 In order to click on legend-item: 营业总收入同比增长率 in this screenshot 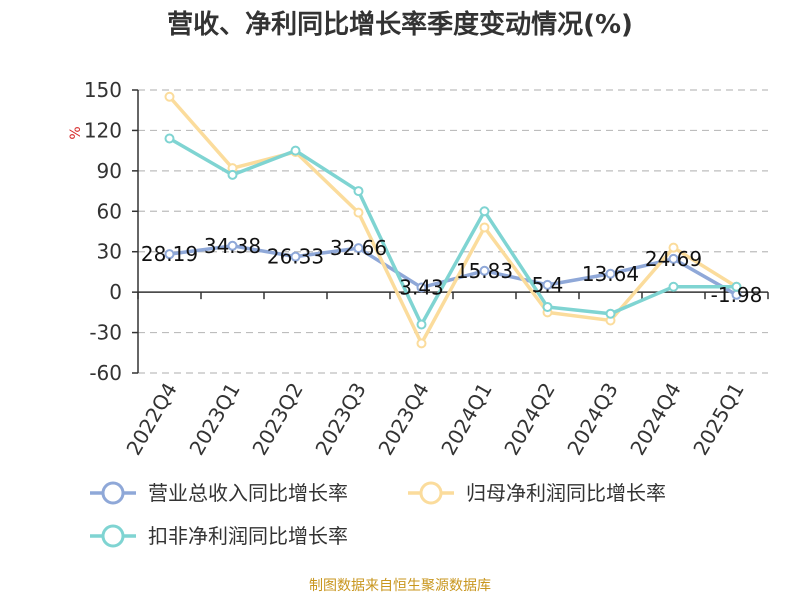, I will do `click(219, 493)`.